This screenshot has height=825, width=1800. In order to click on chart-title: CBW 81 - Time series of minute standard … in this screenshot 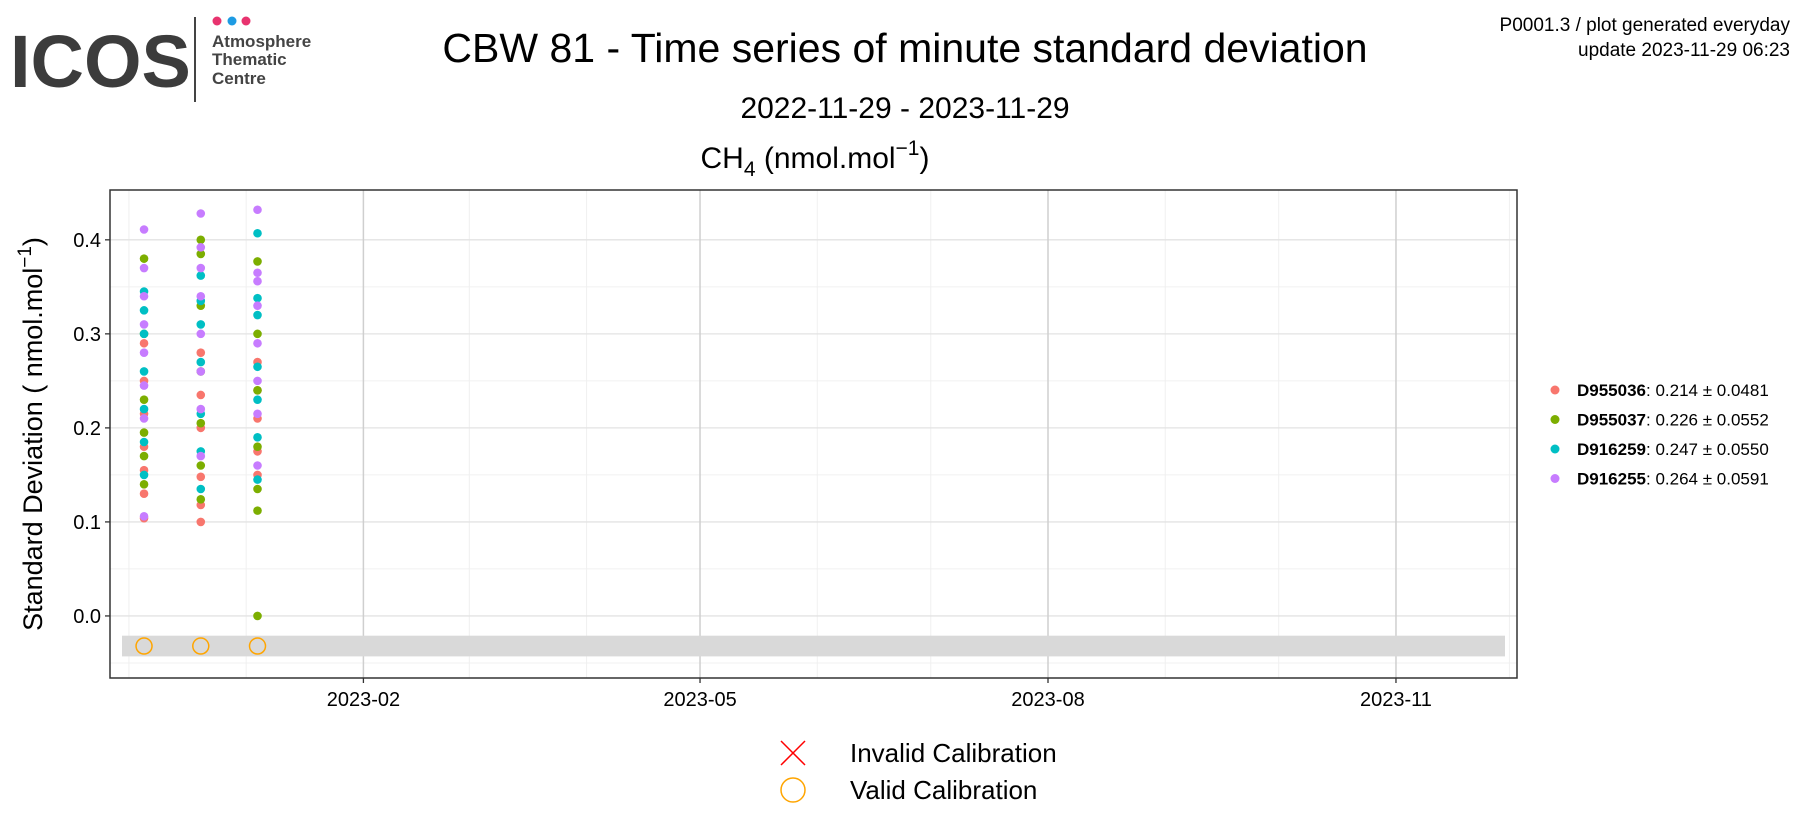, I will do `click(904, 48)`.